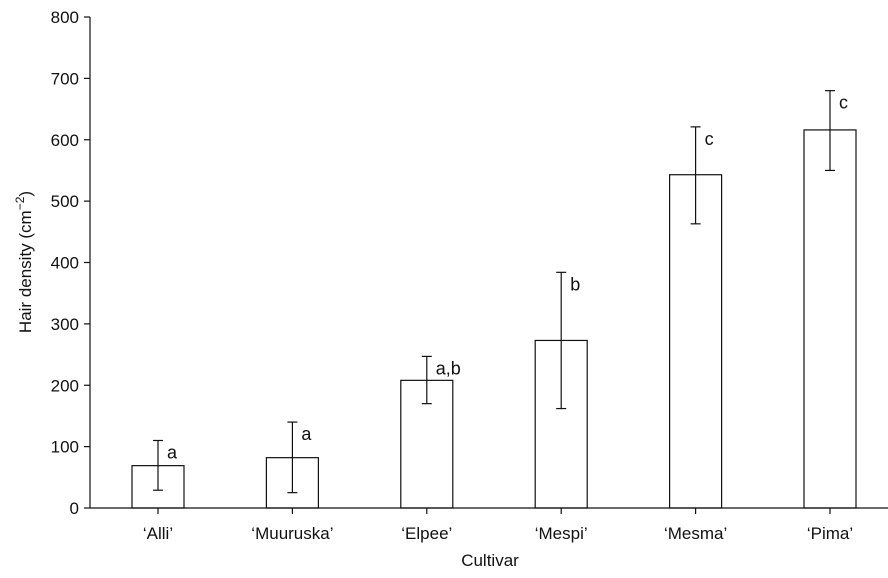 This screenshot has height=578, width=888. I want to click on y-axis-title-superscript: −2, so click(20, 203).